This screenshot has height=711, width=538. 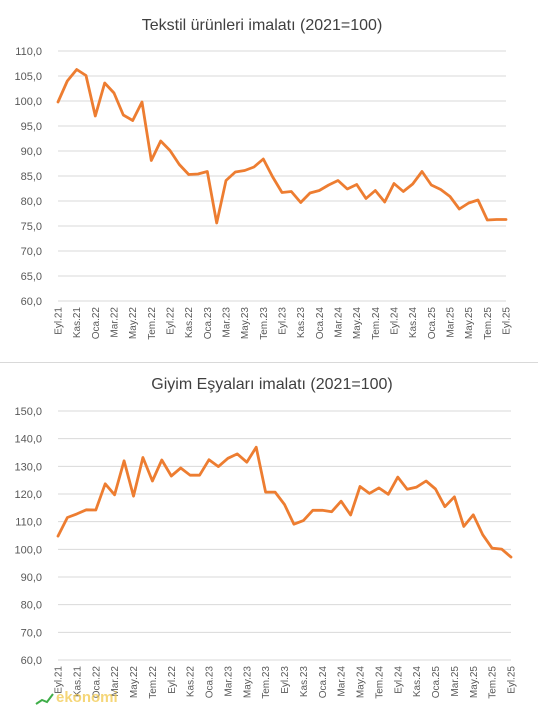 I want to click on y-tick-label: 65,0, so click(x=31, y=277).